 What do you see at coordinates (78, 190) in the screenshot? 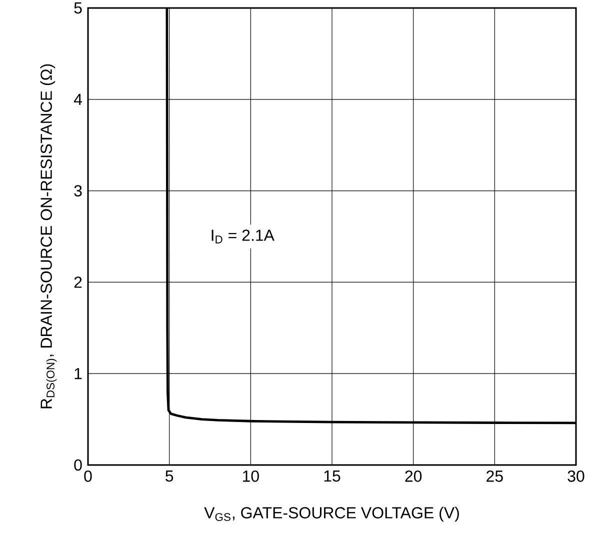
I see `y-tick-label: 3` at bounding box center [78, 190].